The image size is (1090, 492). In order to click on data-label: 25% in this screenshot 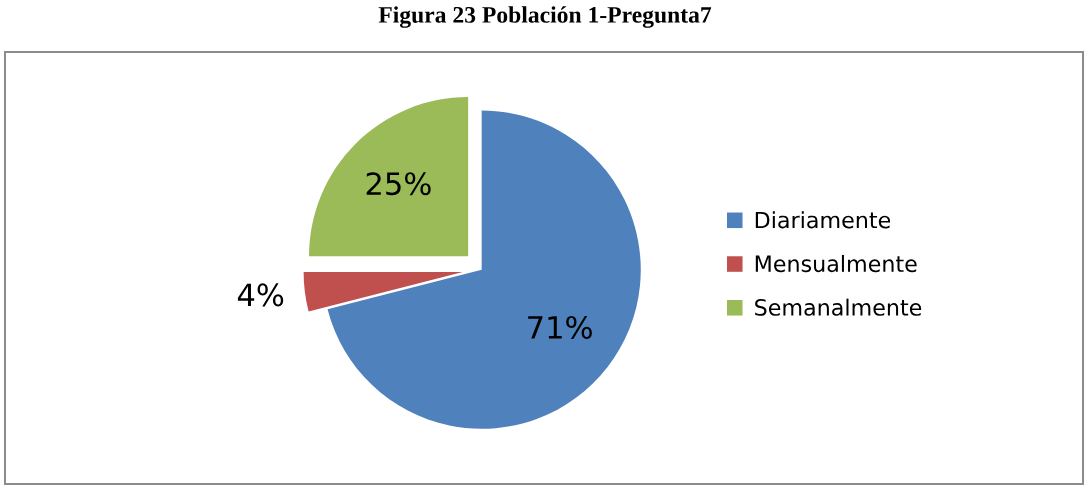, I will do `click(398, 184)`.